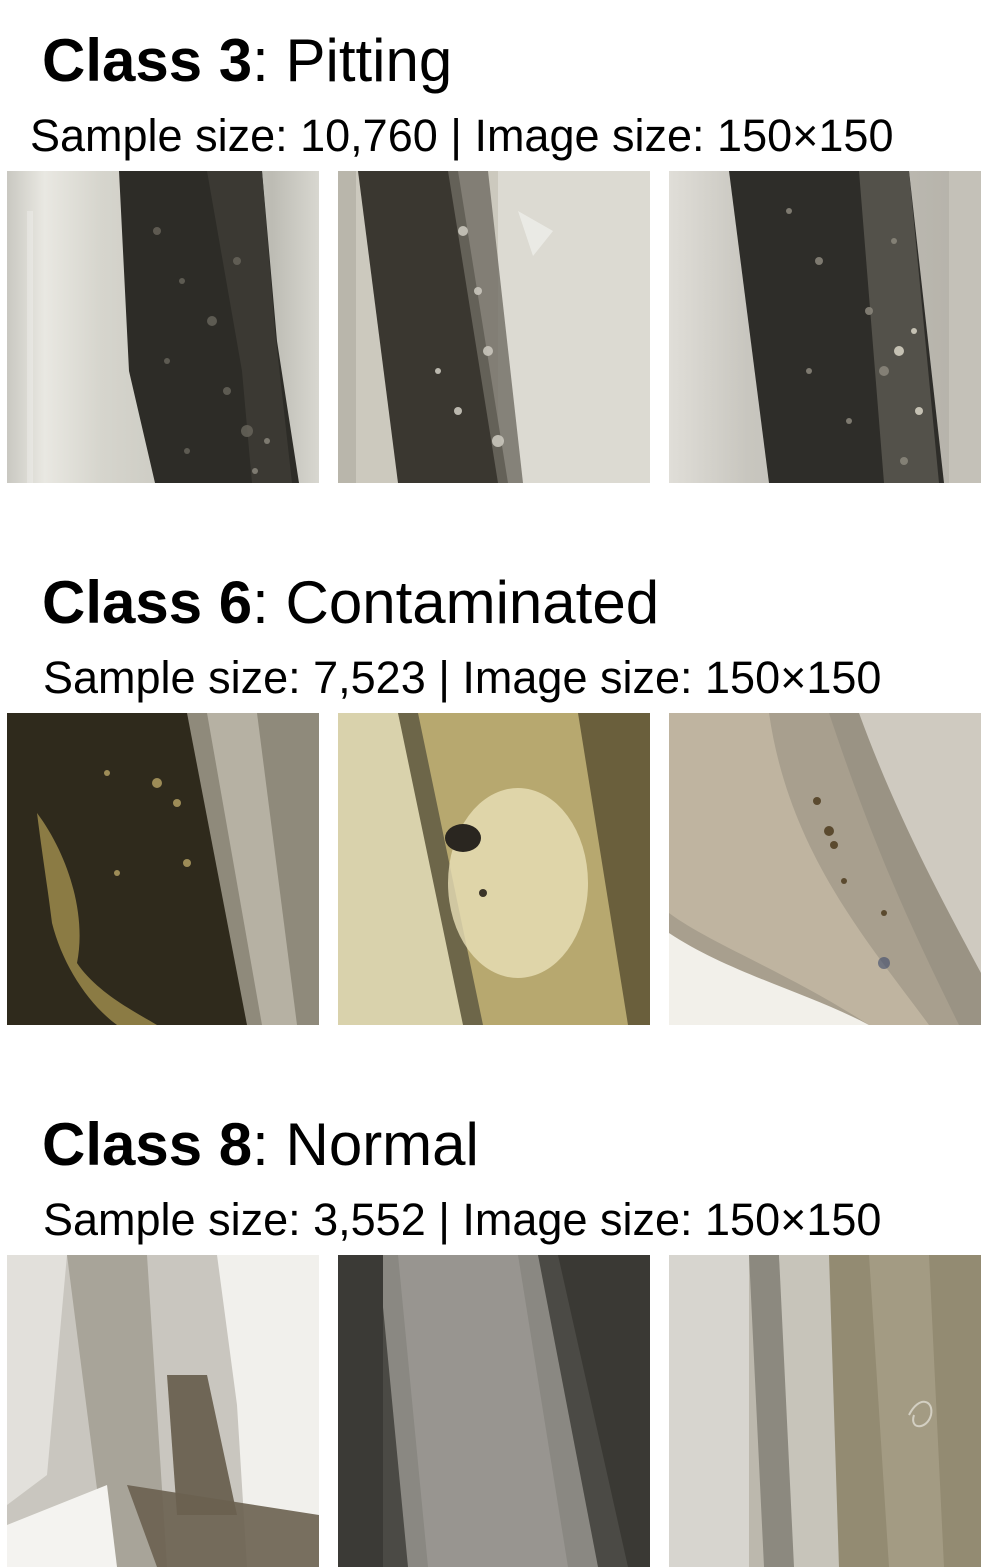  I want to click on class-name: : Contaminated, so click(456, 602).